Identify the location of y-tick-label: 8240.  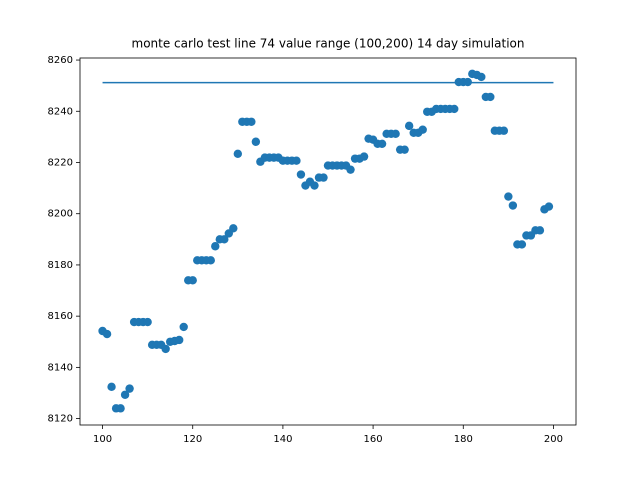
(60, 111).